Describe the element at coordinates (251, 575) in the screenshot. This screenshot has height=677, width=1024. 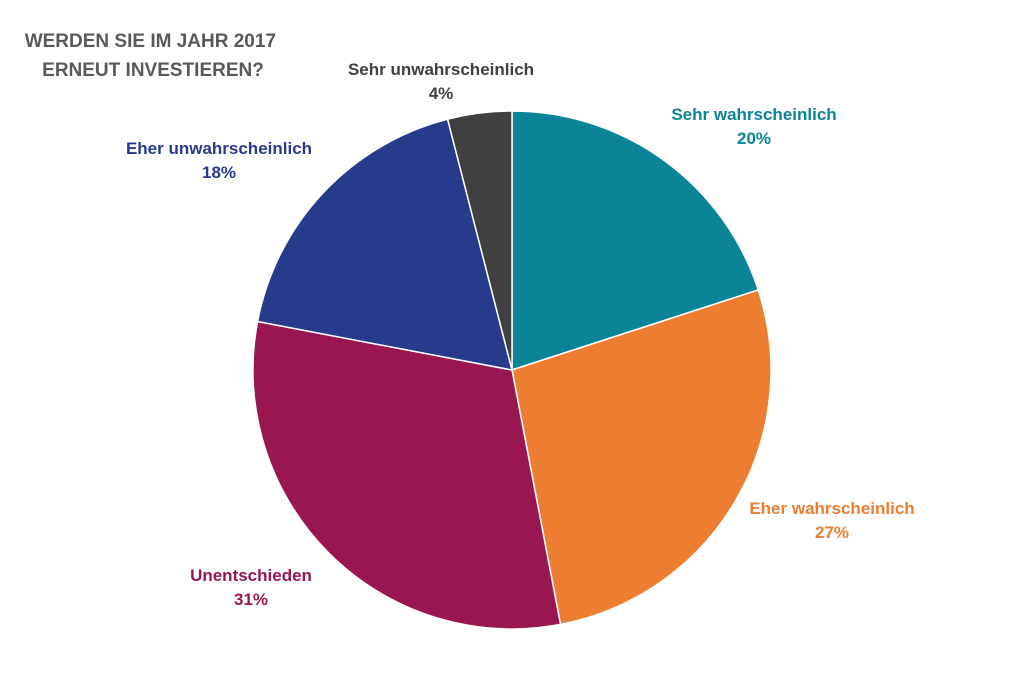
I see `data-label-category: Unentschieden` at that location.